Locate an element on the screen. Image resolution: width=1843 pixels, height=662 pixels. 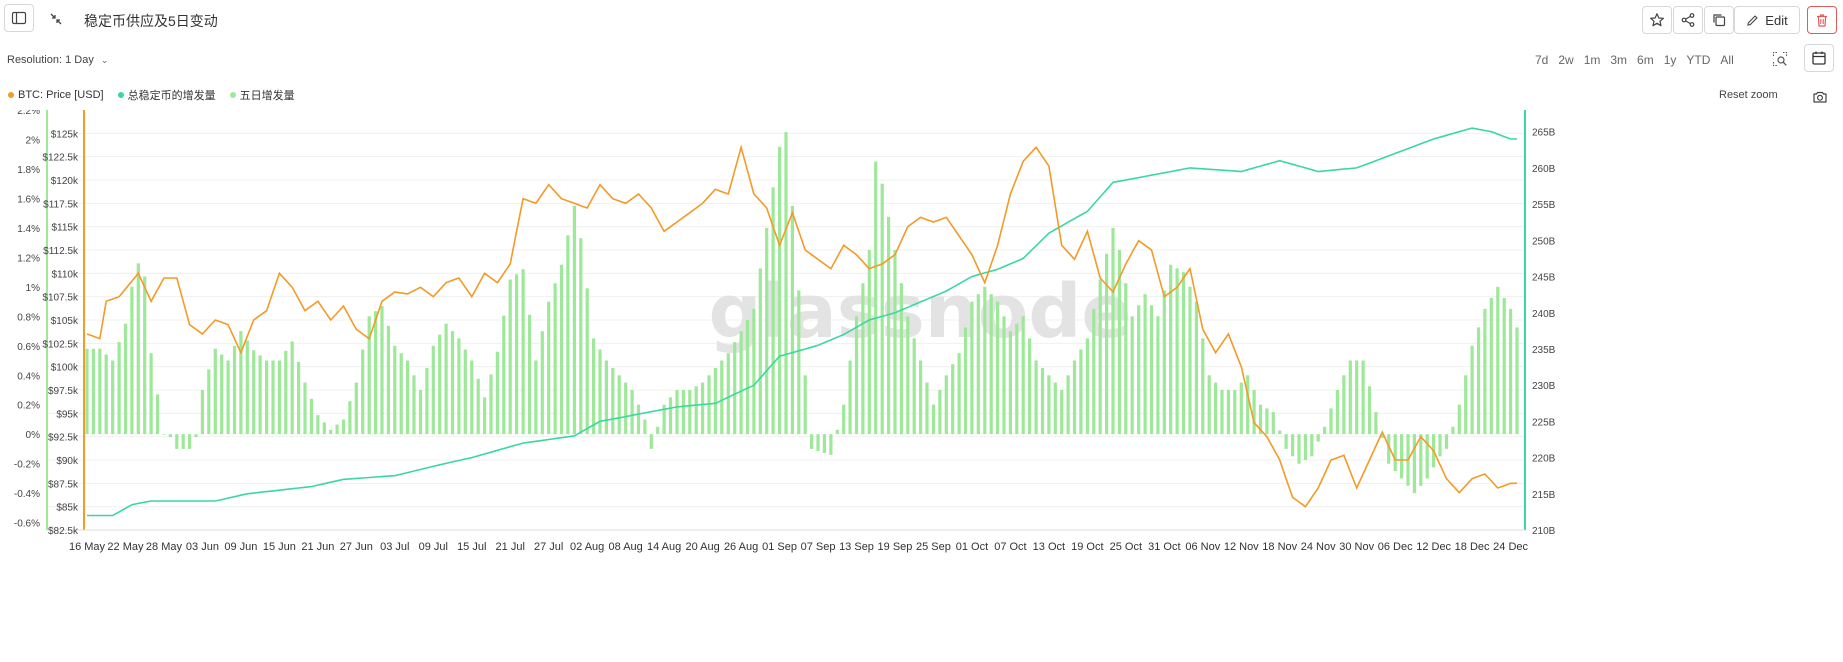
edit-button: Edit is located at coordinates (1767, 20).